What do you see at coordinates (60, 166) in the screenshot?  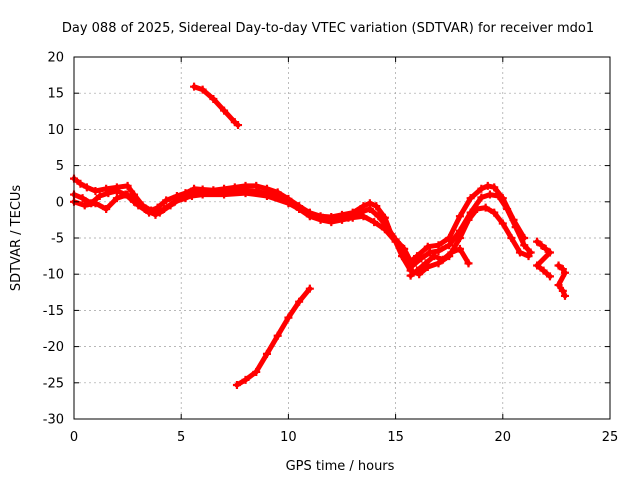 I see `y-tick-label: 5` at bounding box center [60, 166].